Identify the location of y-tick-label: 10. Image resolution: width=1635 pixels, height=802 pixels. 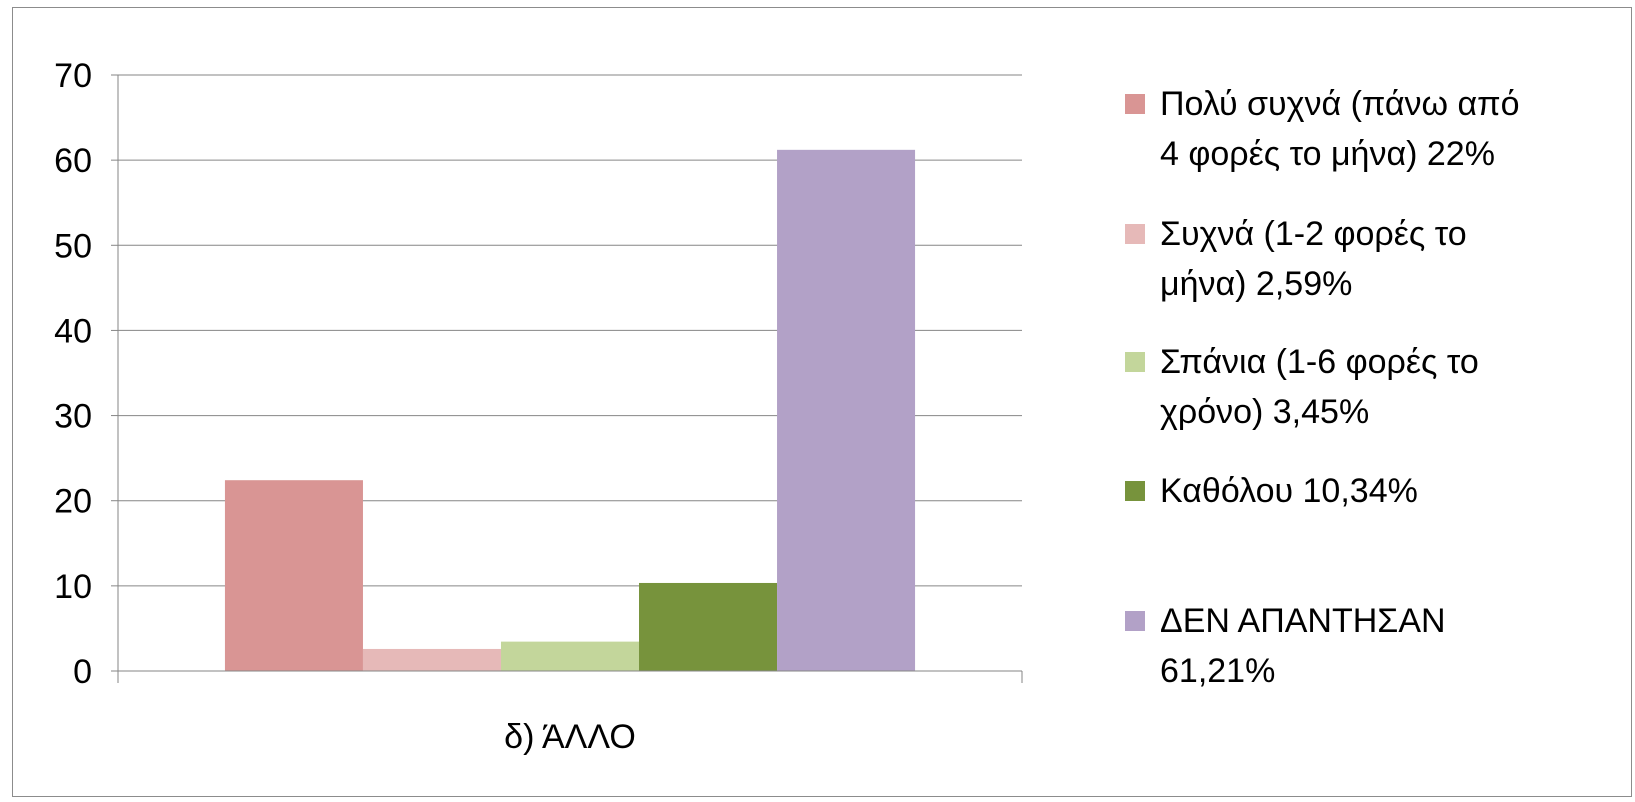
(73, 587).